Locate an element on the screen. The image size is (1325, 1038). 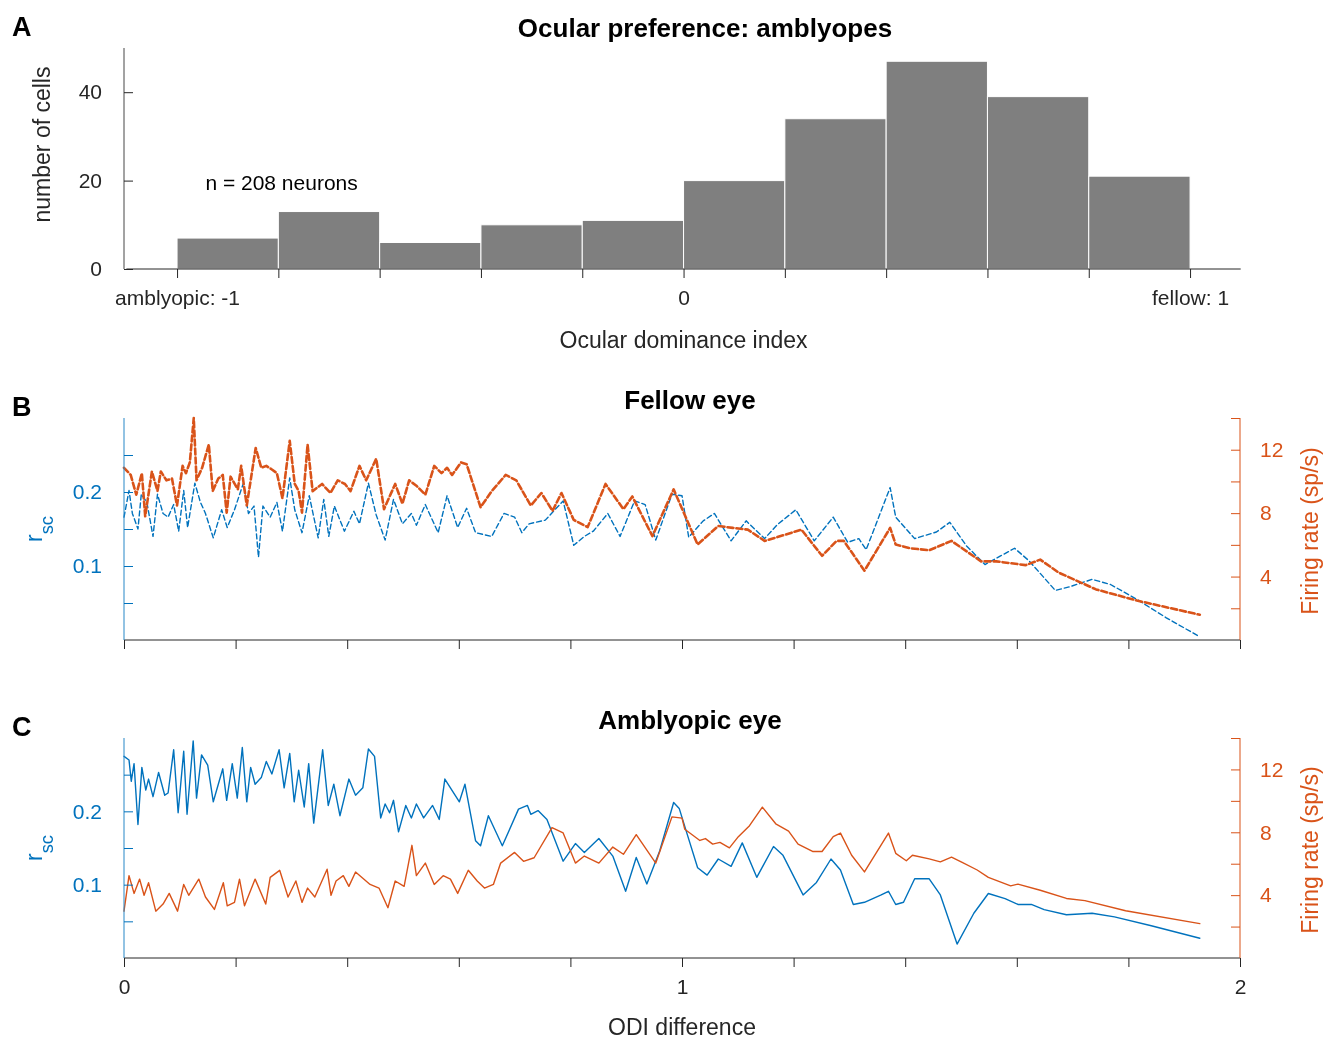
chart-title: Amblyopic eye is located at coordinates (690, 720).